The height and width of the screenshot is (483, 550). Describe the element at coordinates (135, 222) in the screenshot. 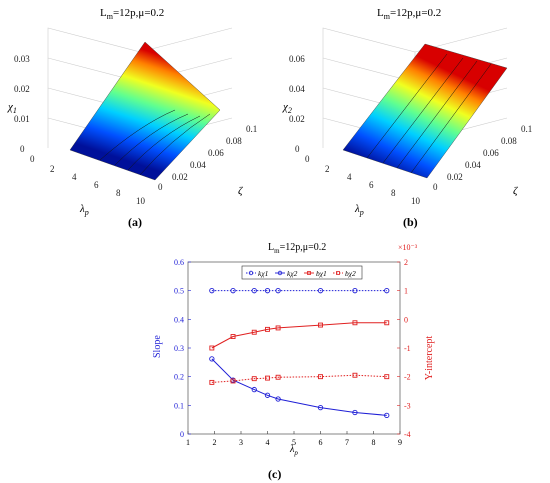

I see `panel-a-caption: (a)` at that location.